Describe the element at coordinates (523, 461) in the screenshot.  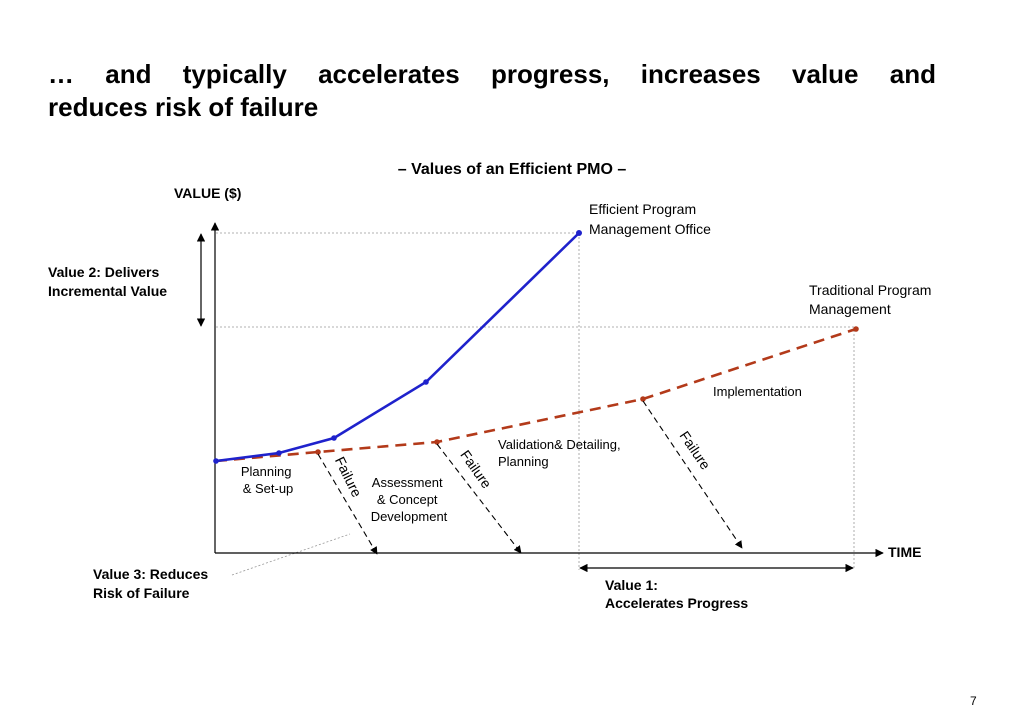
I see `phase-label-validation-line-2: Planning` at that location.